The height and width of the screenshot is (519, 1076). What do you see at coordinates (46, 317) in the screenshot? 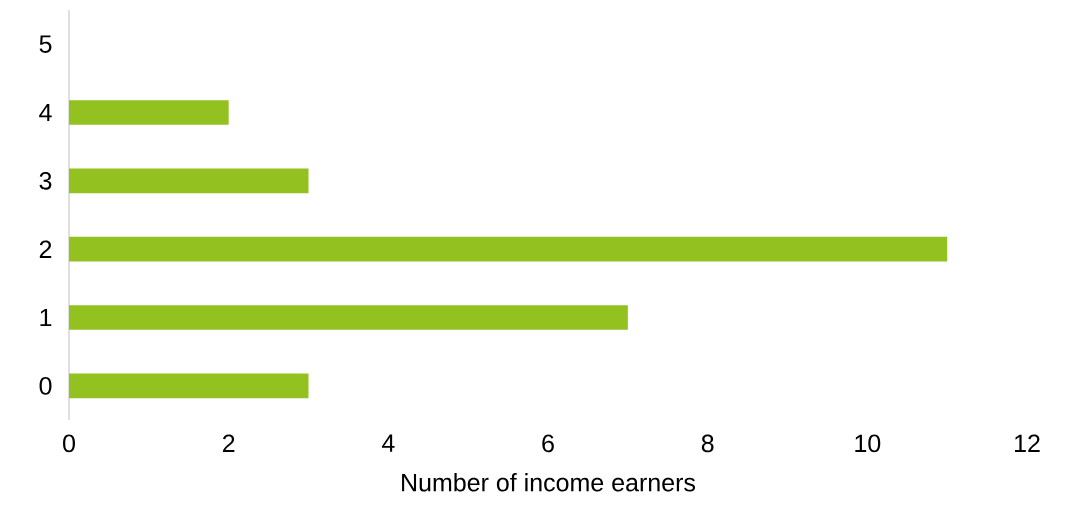
I see `y-tick-label: 1` at bounding box center [46, 317].